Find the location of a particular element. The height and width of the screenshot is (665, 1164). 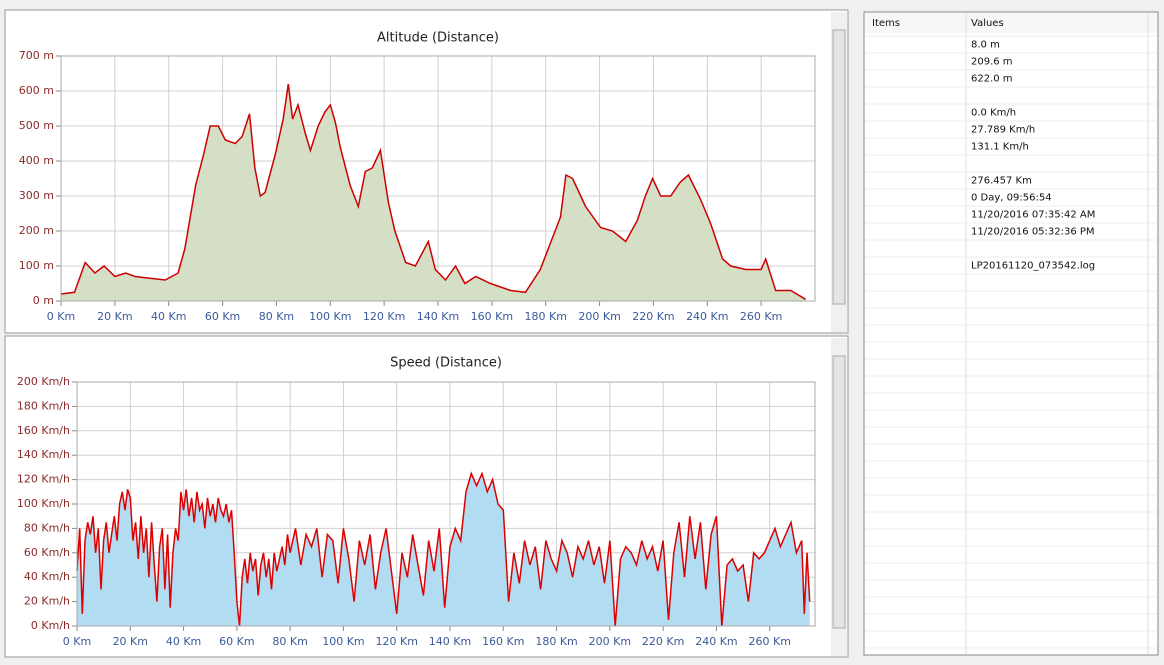

y-tick-label: 100 Km/h is located at coordinates (43, 503).